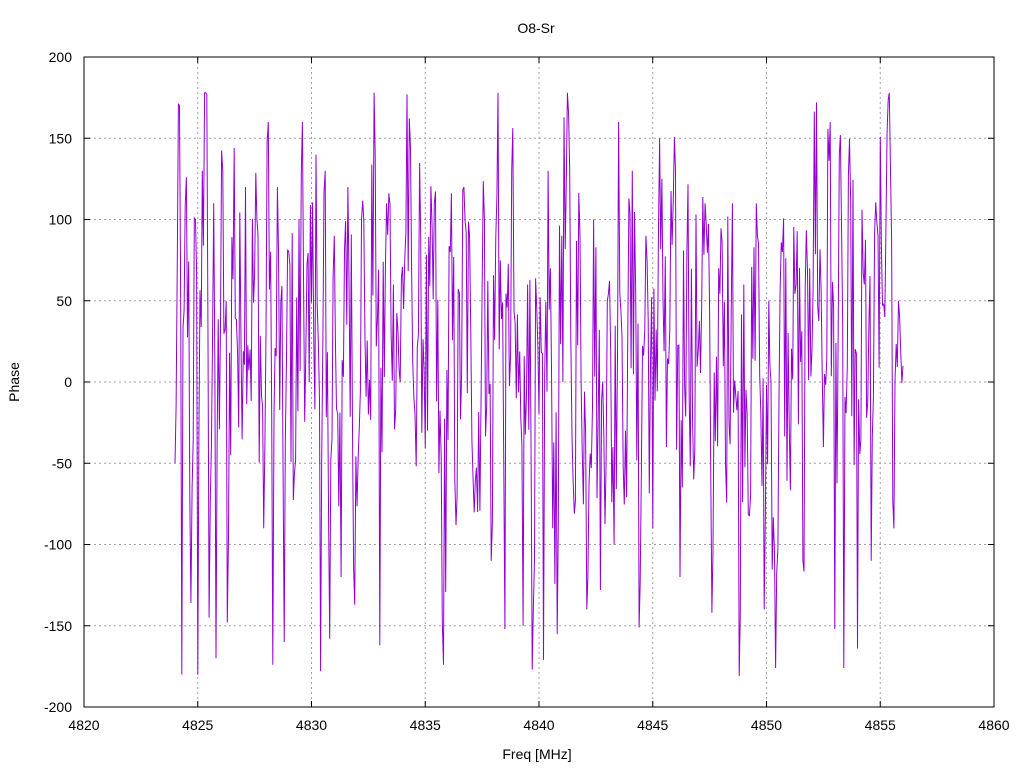 This screenshot has height=768, width=1024. Describe the element at coordinates (61, 57) in the screenshot. I see `y-tick-label: 200` at that location.